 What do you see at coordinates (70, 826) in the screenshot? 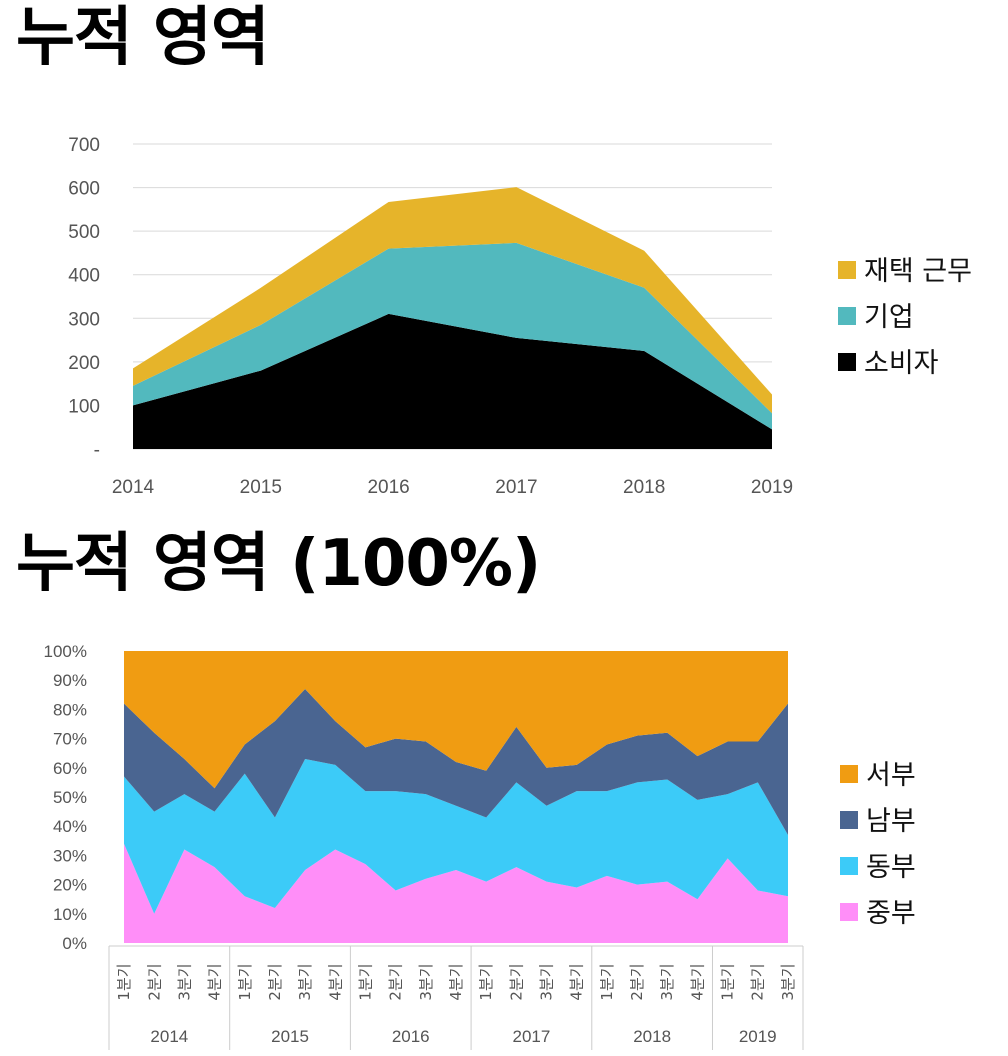
I see `y-tick-label: 40%` at bounding box center [70, 826].